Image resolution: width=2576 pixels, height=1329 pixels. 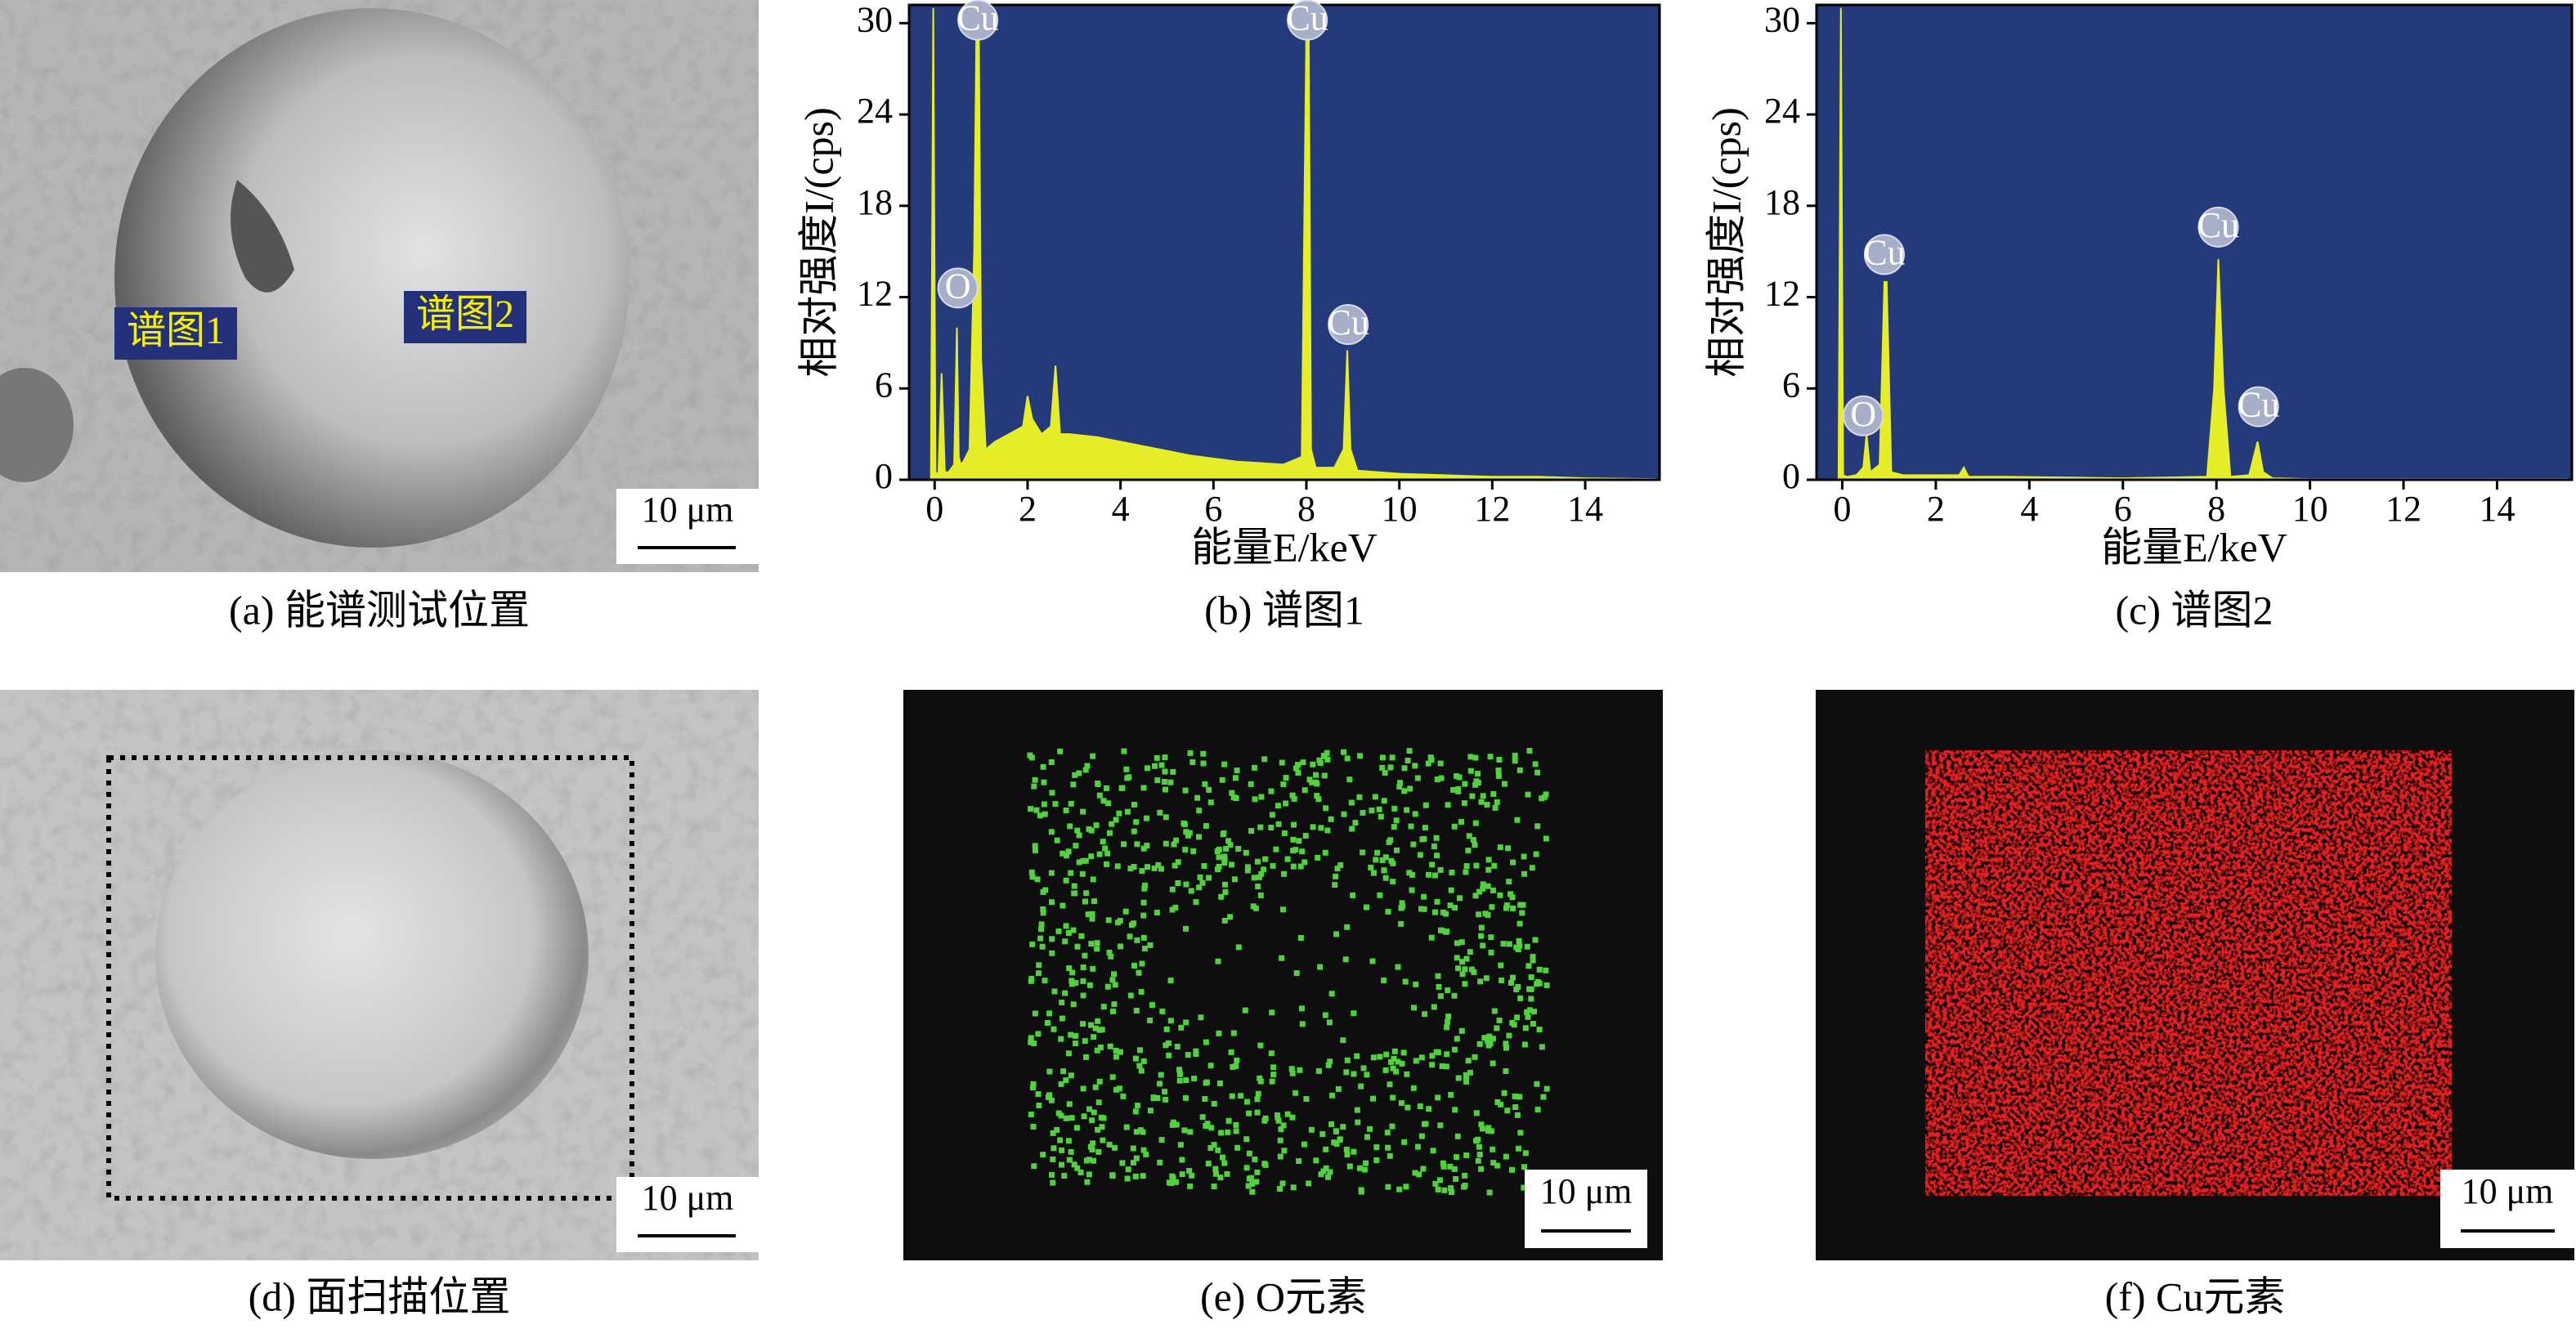 What do you see at coordinates (1782, 19) in the screenshot?
I see `y-tick-label: 30` at bounding box center [1782, 19].